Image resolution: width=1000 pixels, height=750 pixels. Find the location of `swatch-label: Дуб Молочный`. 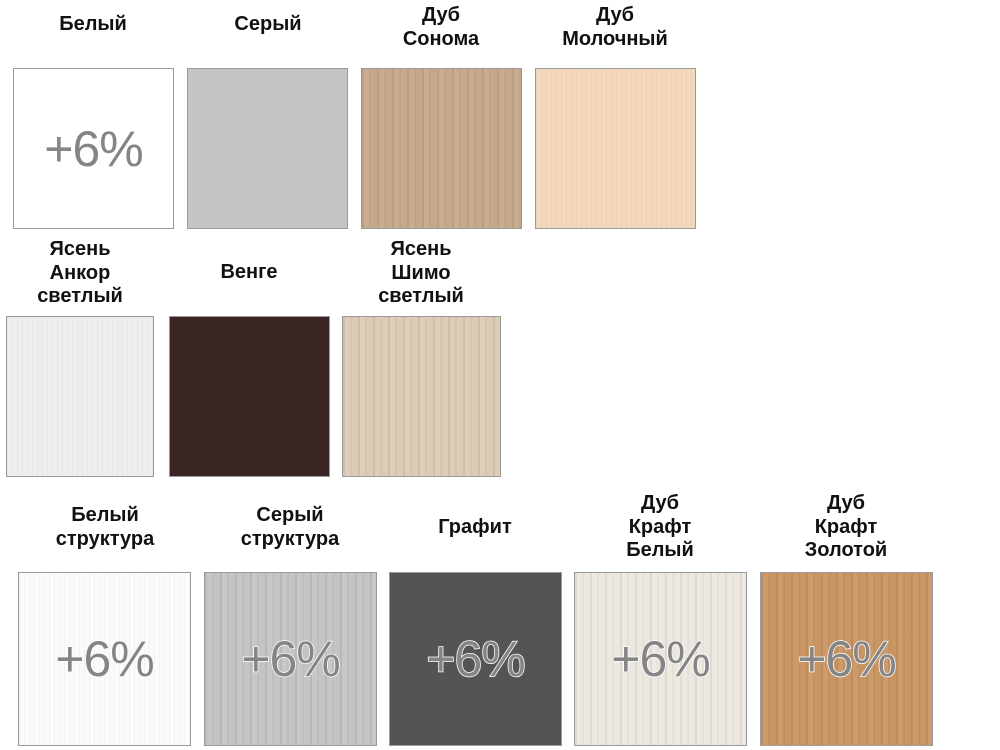

swatch-label: Дуб Молочный is located at coordinates (615, 27).